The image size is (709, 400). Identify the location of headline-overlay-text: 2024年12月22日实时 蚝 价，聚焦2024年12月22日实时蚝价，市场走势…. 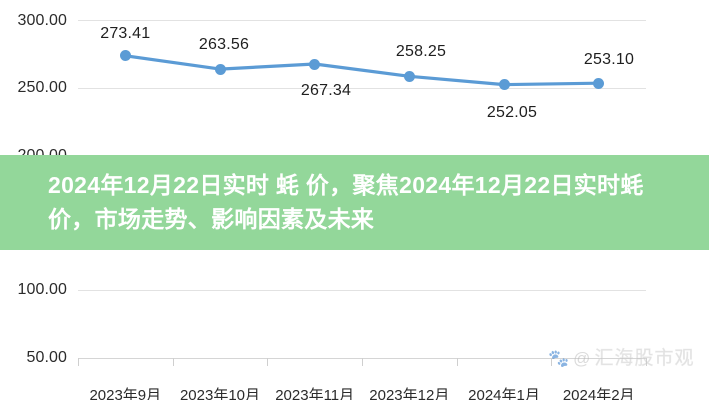
(346, 202).